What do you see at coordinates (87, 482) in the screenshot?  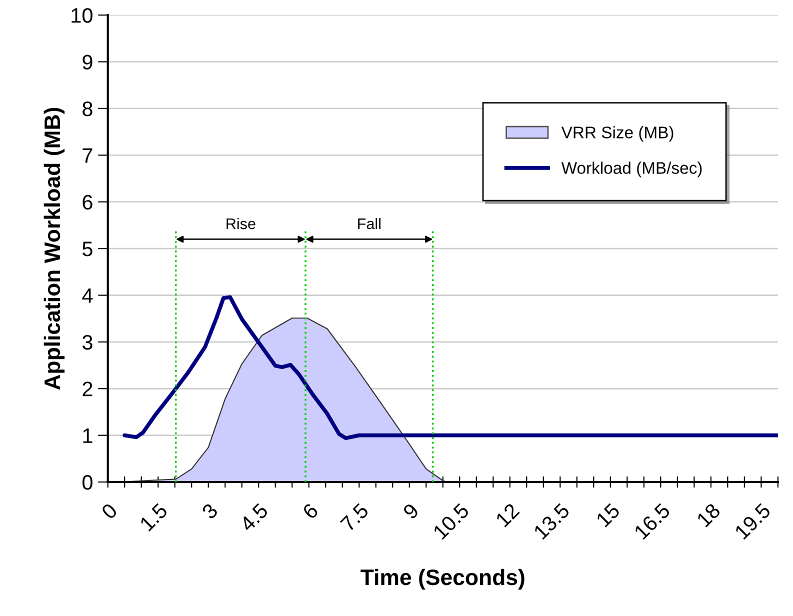 I see `y-tick-label: 0` at bounding box center [87, 482].